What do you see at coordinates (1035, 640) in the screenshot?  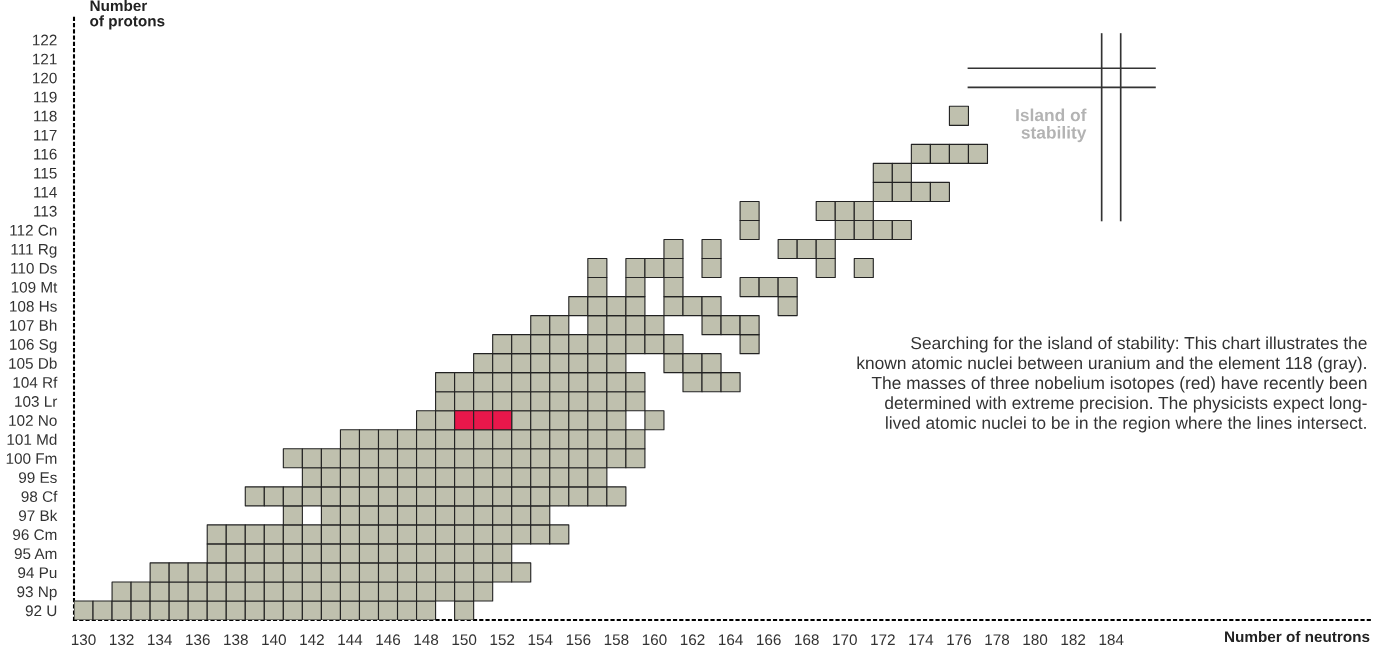 I see `x-tick-label: 180` at bounding box center [1035, 640].